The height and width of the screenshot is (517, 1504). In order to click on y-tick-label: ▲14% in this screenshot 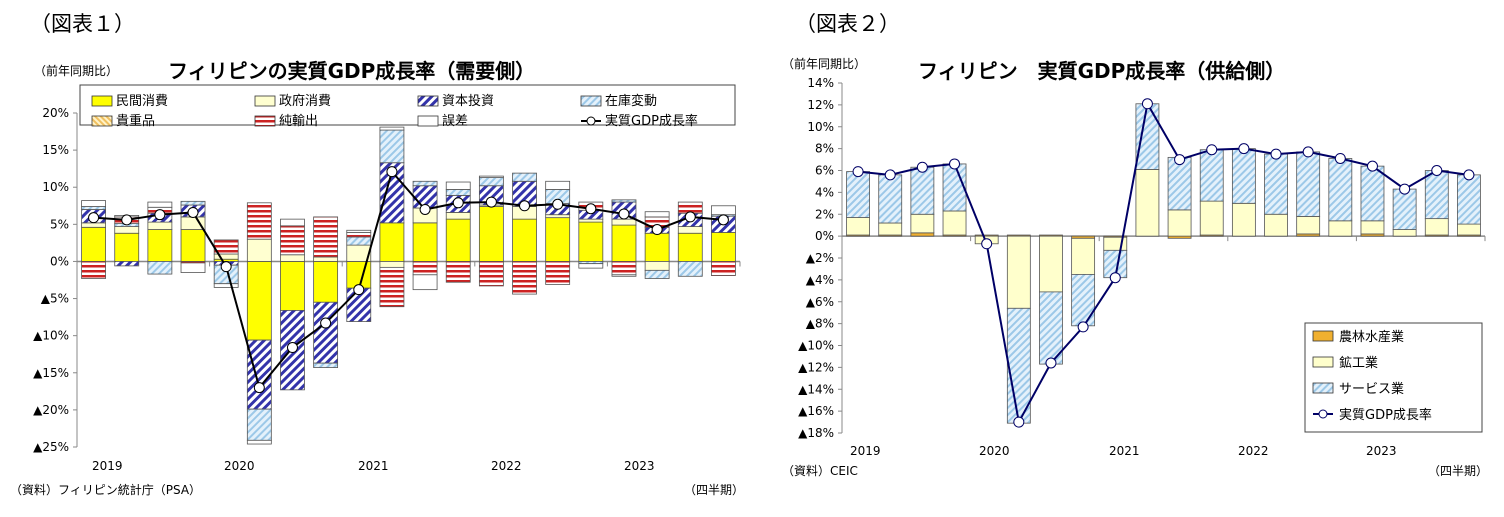, I will do `click(816, 389)`.